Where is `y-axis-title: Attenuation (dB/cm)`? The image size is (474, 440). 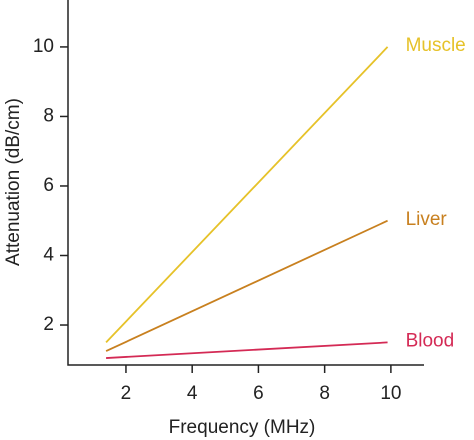
y-axis-title: Attenuation (dB/cm) is located at coordinates (13, 182).